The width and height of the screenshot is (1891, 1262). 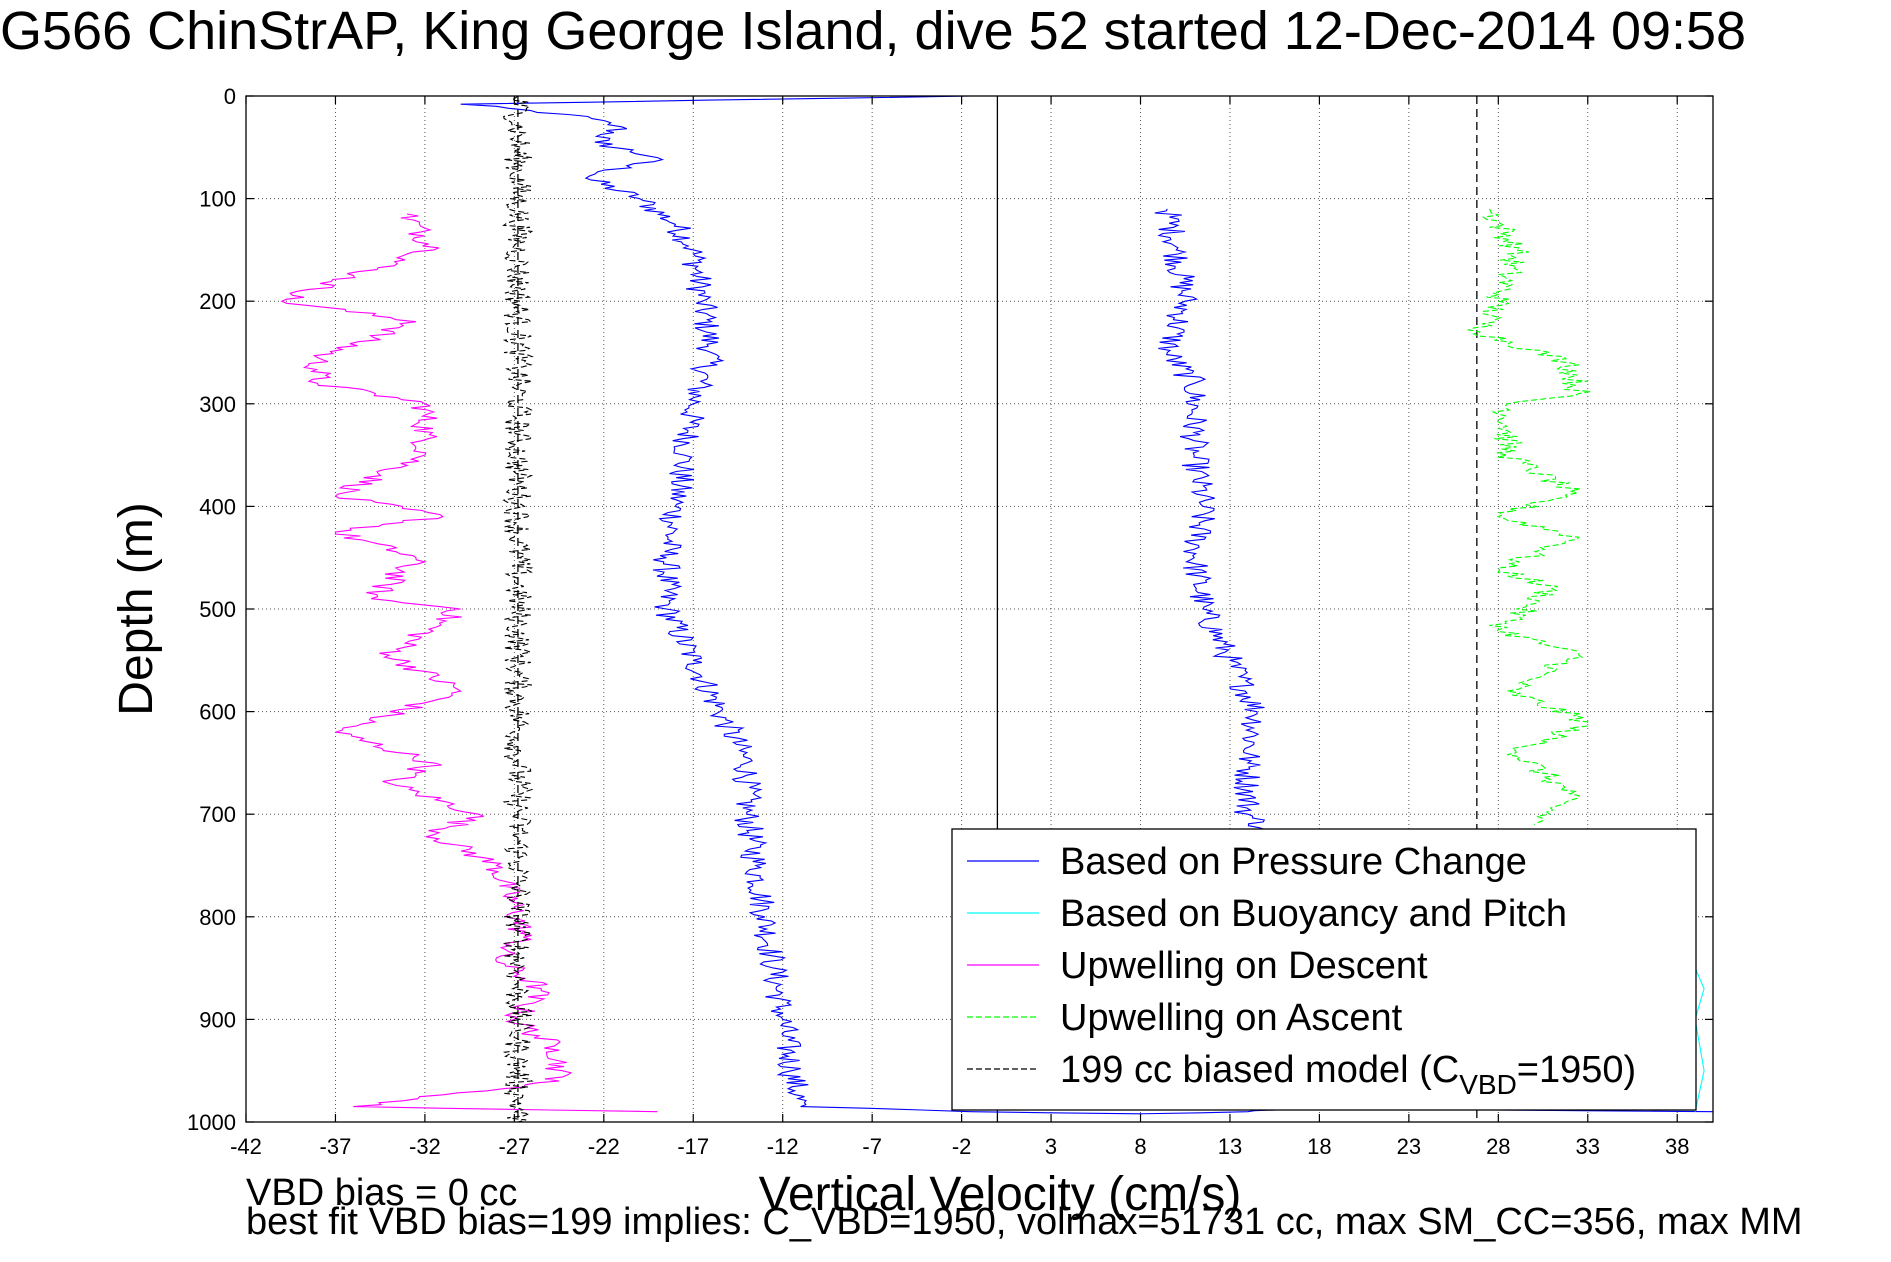 What do you see at coordinates (217, 814) in the screenshot?
I see `y-tick-label: 700` at bounding box center [217, 814].